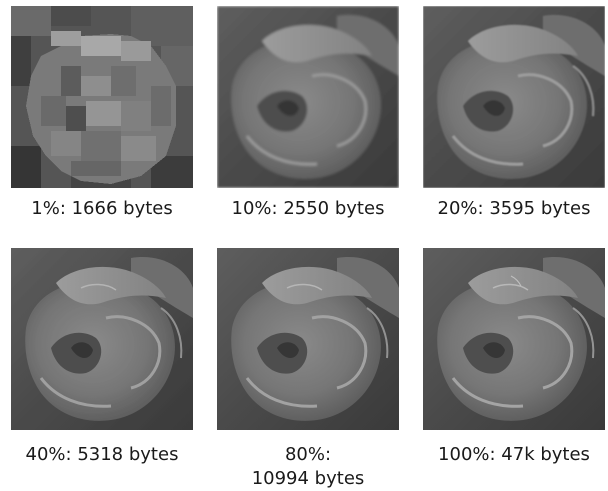 The width and height of the screenshot is (608, 491). What do you see at coordinates (308, 97) in the screenshot?
I see `rose-image-10-percent` at bounding box center [308, 97].